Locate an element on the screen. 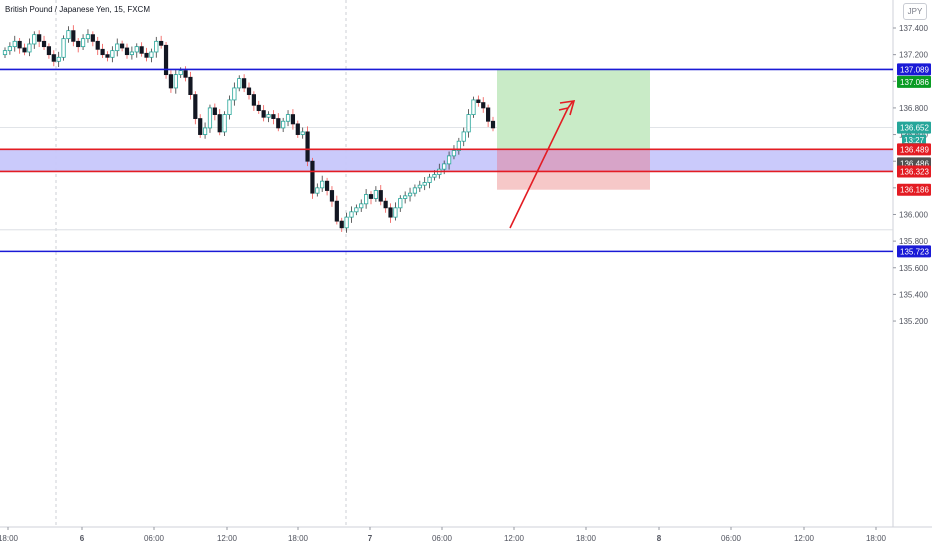 The image size is (932, 555). zone-overlap is located at coordinates (573, 160).